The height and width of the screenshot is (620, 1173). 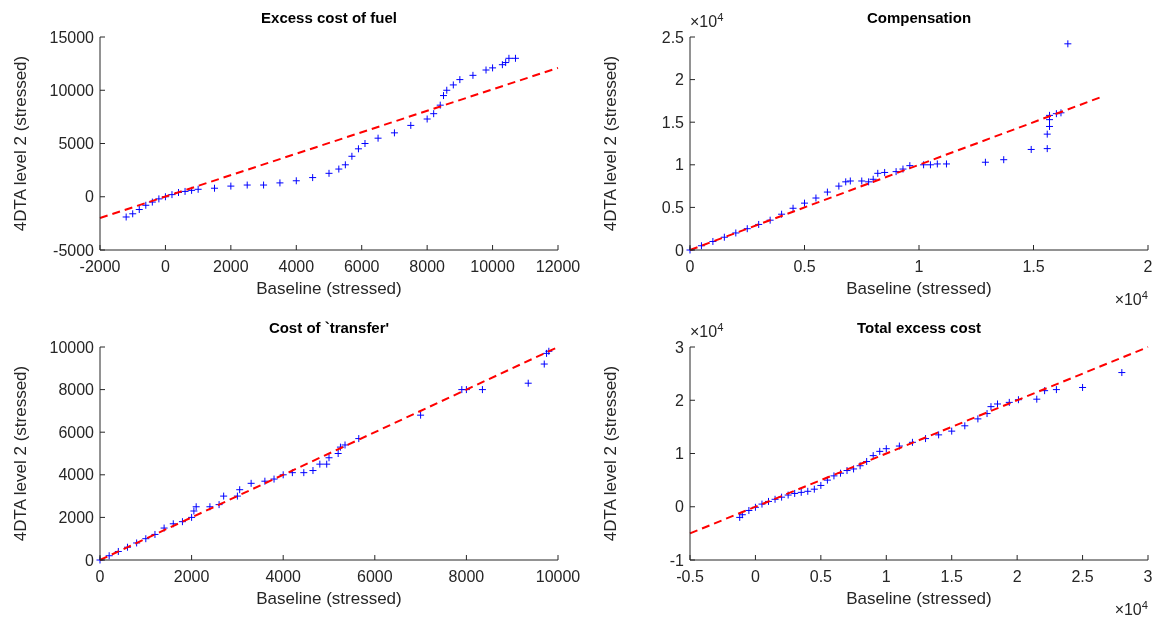 I want to click on x-tick-label: 2.5, so click(x=1082, y=576).